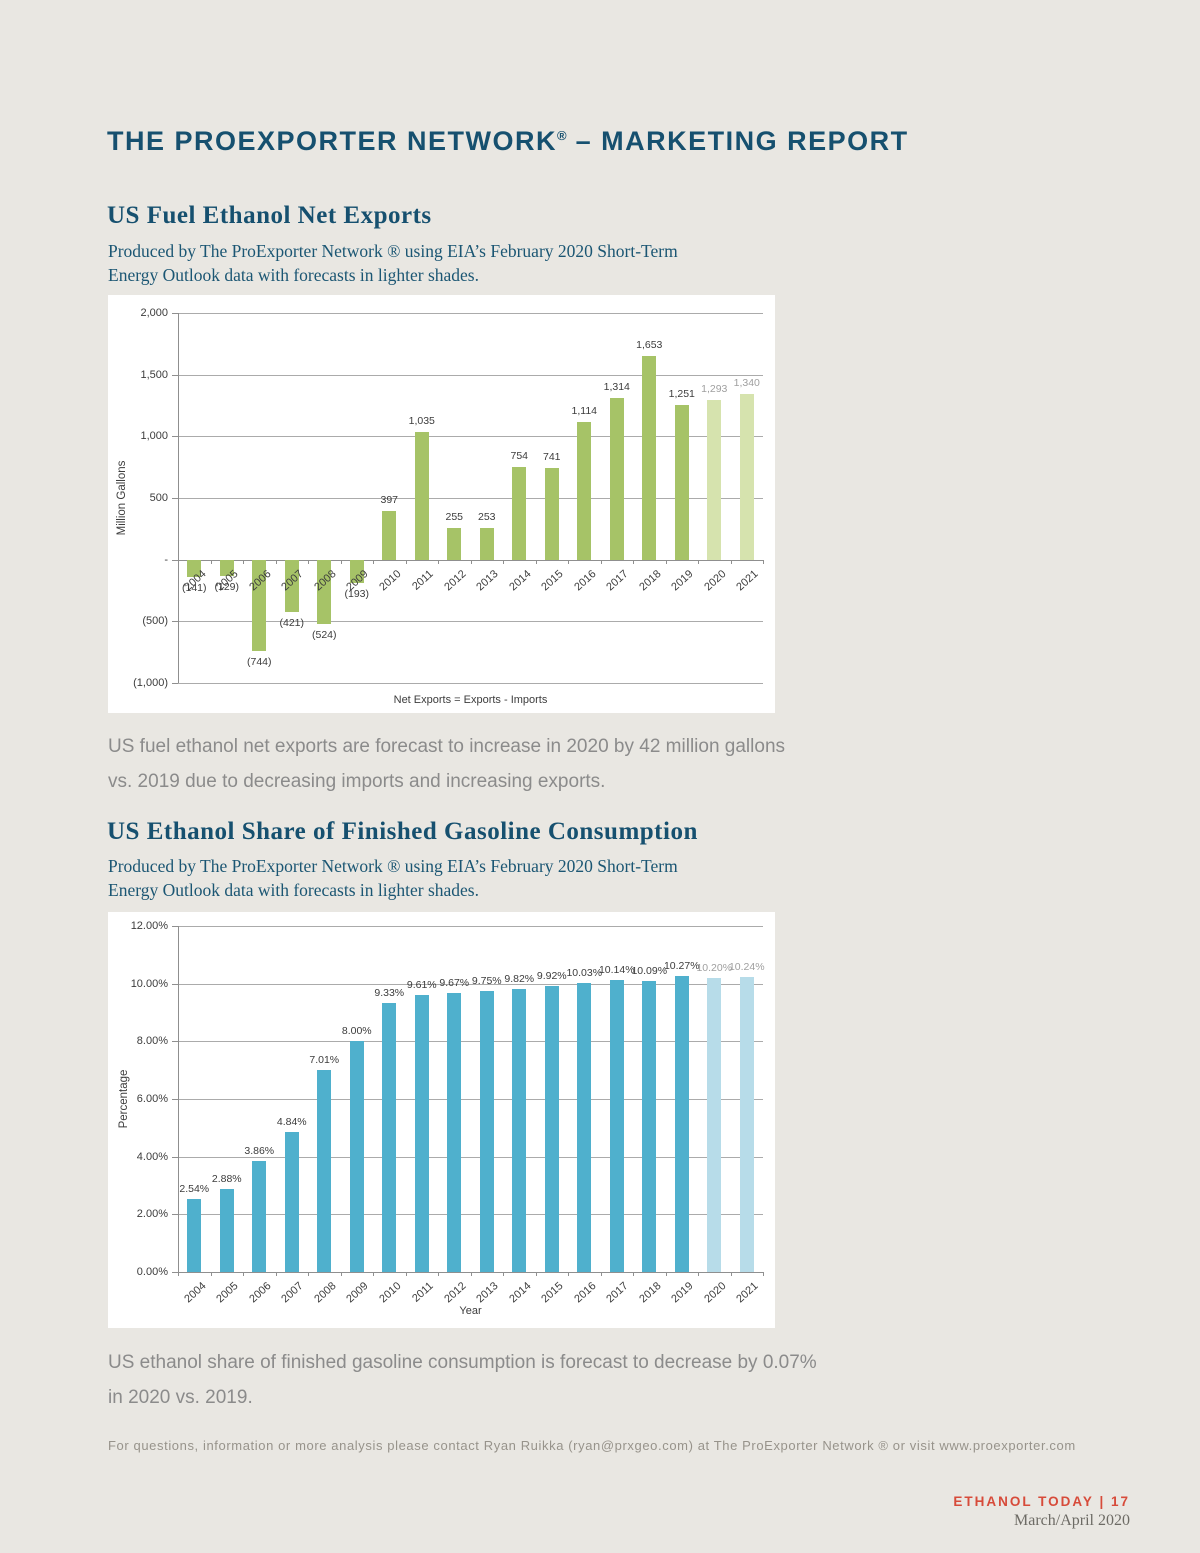 The width and height of the screenshot is (1200, 1553). What do you see at coordinates (551, 975) in the screenshot?
I see `bar-value-label: 9.92%` at bounding box center [551, 975].